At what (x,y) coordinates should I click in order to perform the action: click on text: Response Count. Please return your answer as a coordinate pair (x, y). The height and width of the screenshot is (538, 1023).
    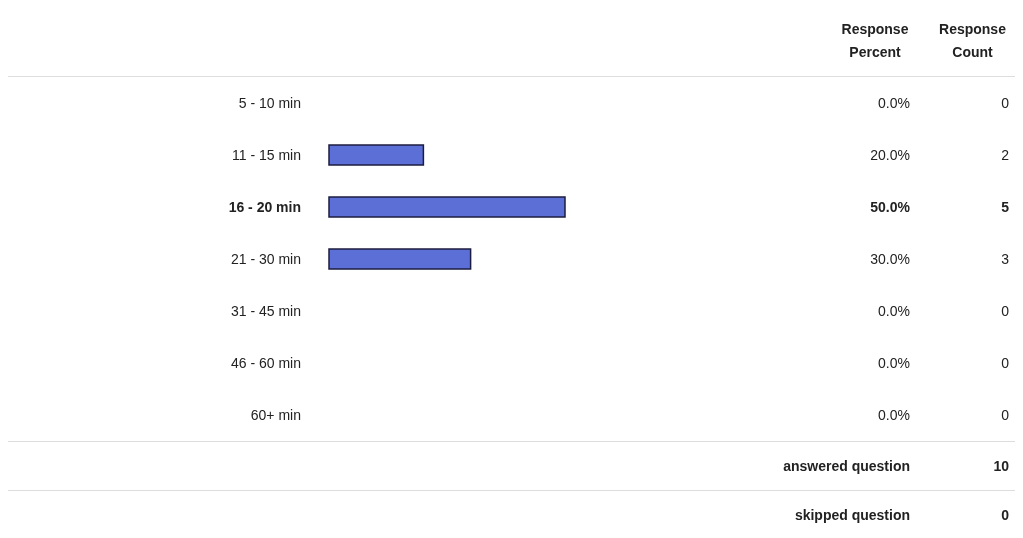
    Looking at the image, I should click on (972, 41).